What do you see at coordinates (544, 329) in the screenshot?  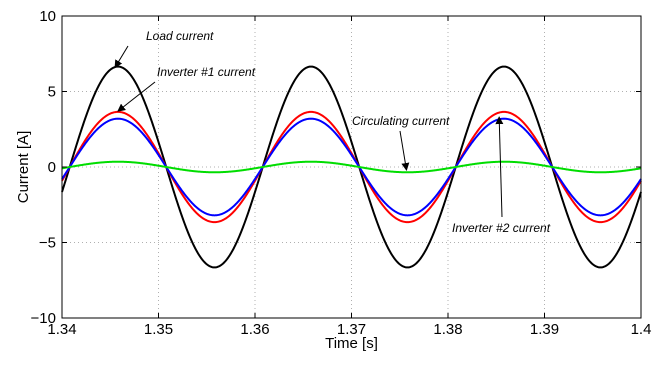 I see `x-tick-label: 1.39` at bounding box center [544, 329].